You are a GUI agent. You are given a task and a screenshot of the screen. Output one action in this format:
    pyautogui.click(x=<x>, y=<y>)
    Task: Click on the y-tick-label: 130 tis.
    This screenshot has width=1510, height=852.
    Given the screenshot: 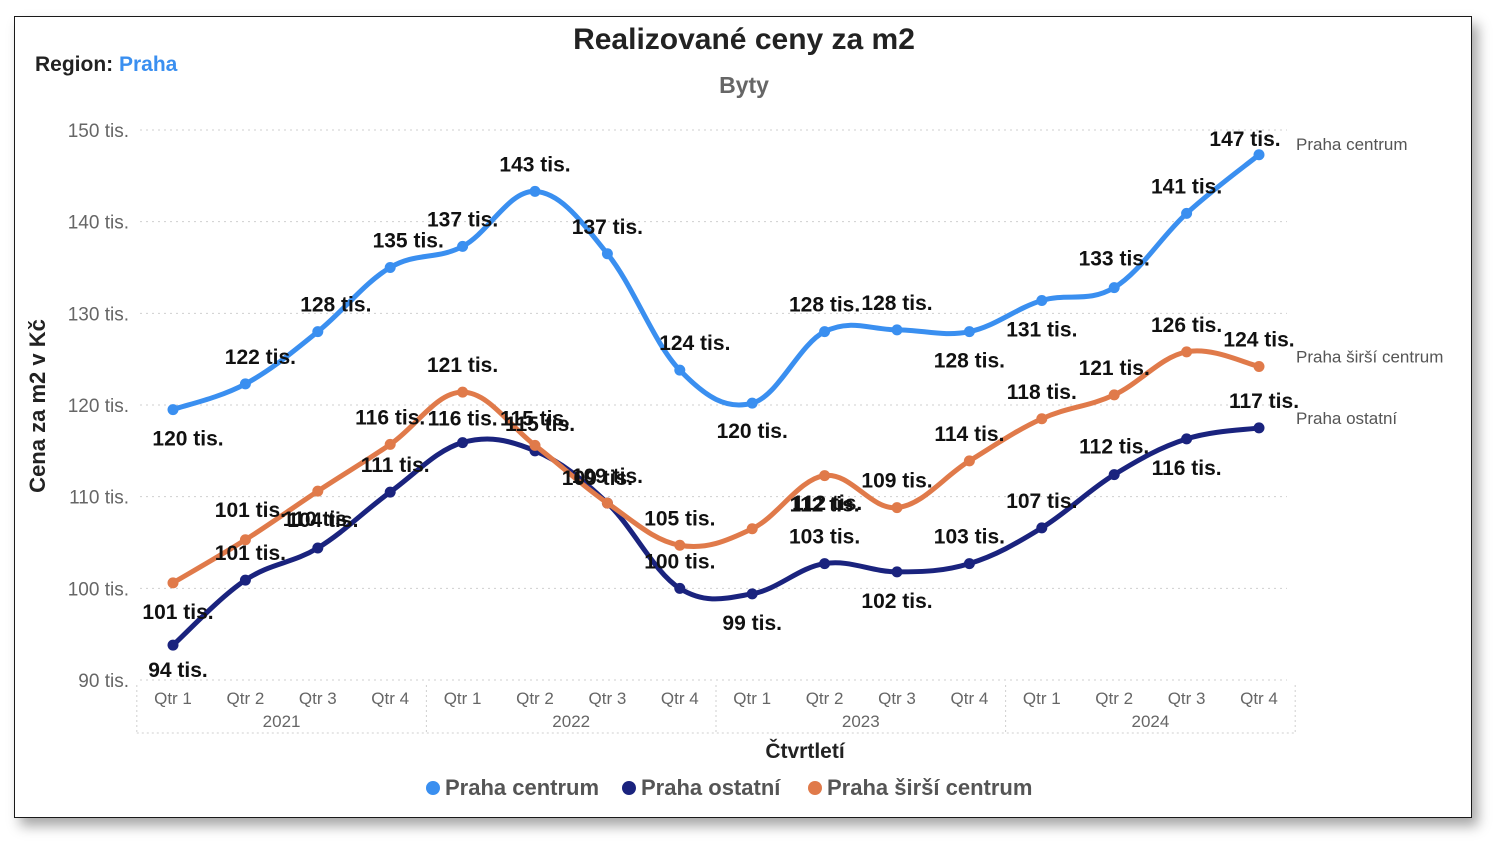 What is the action you would take?
    pyautogui.click(x=98, y=314)
    